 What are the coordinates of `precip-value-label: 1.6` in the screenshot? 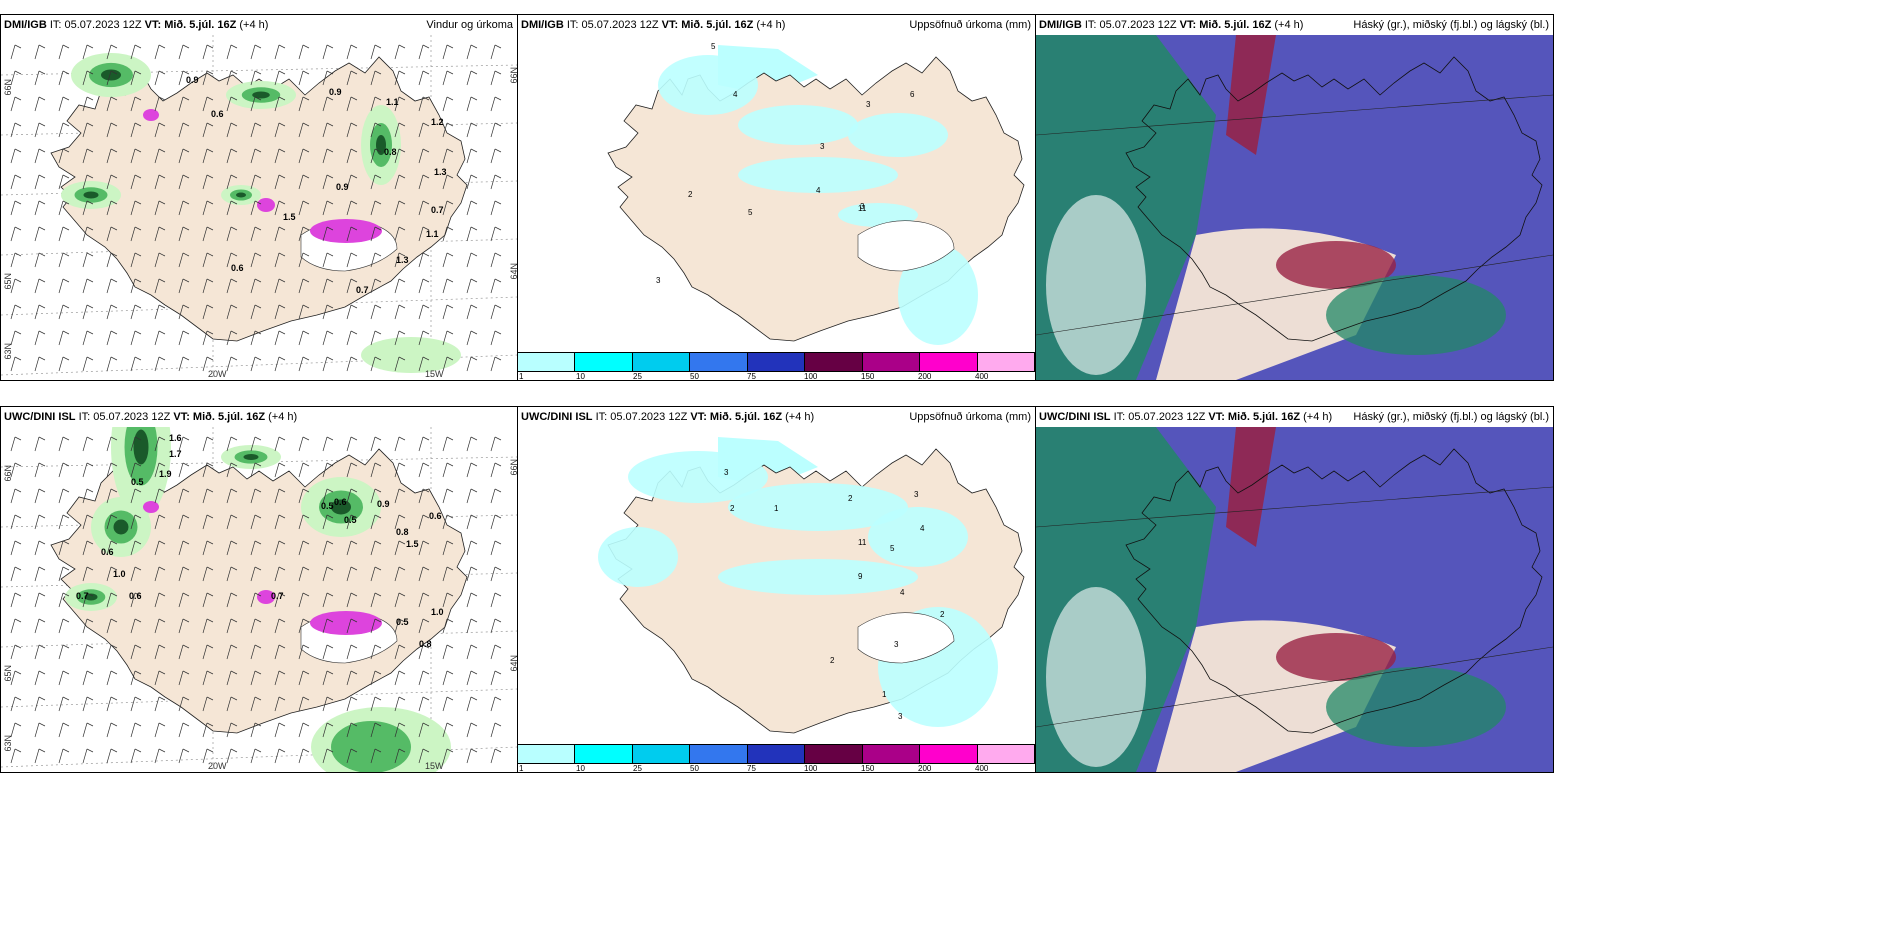 It's located at (175, 438).